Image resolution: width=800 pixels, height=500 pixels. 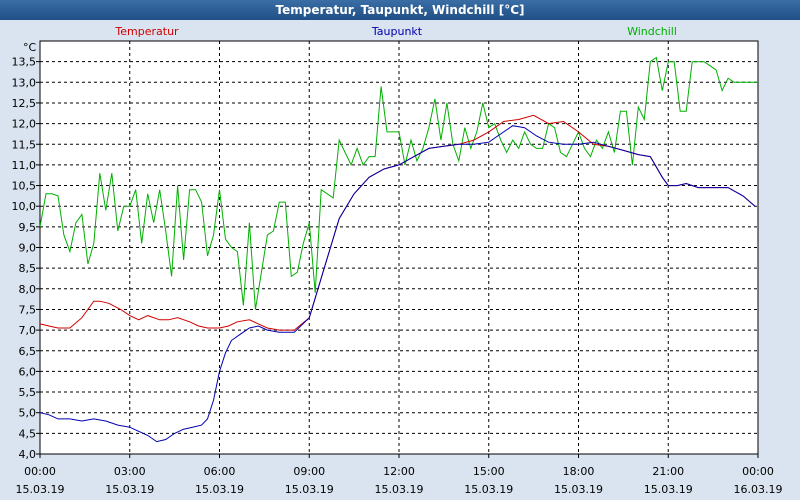 I want to click on y-tick-label: 6,0, so click(x=28, y=371).